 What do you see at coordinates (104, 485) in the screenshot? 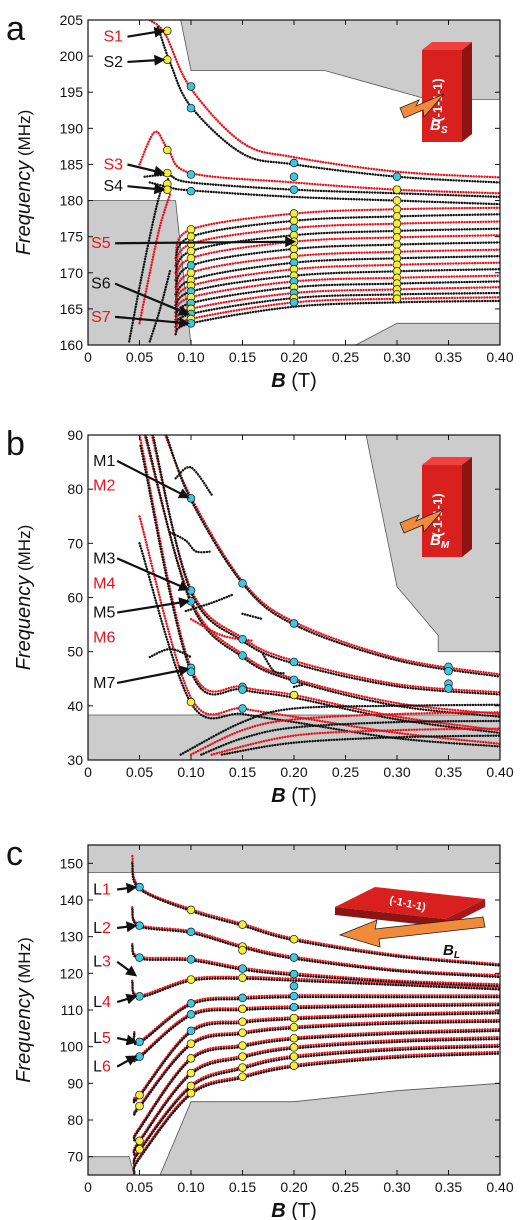
I see `curve-label: M2` at bounding box center [104, 485].